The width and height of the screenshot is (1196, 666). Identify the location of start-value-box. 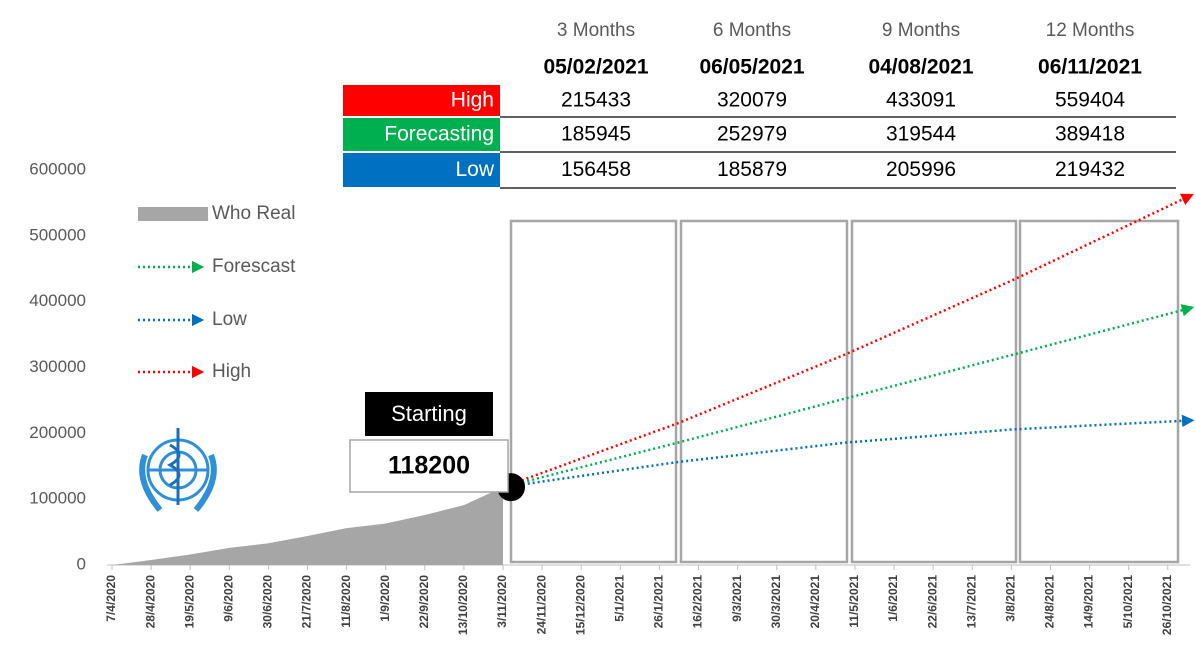
(429, 466).